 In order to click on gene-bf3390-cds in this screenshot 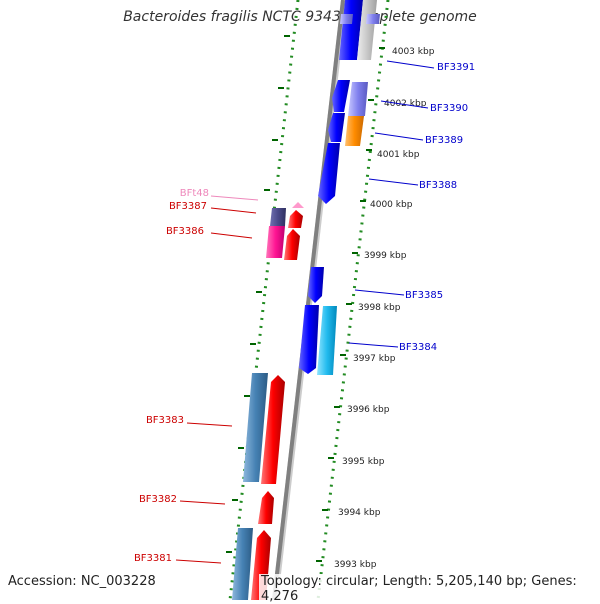, I will do `click(341, 96)`.